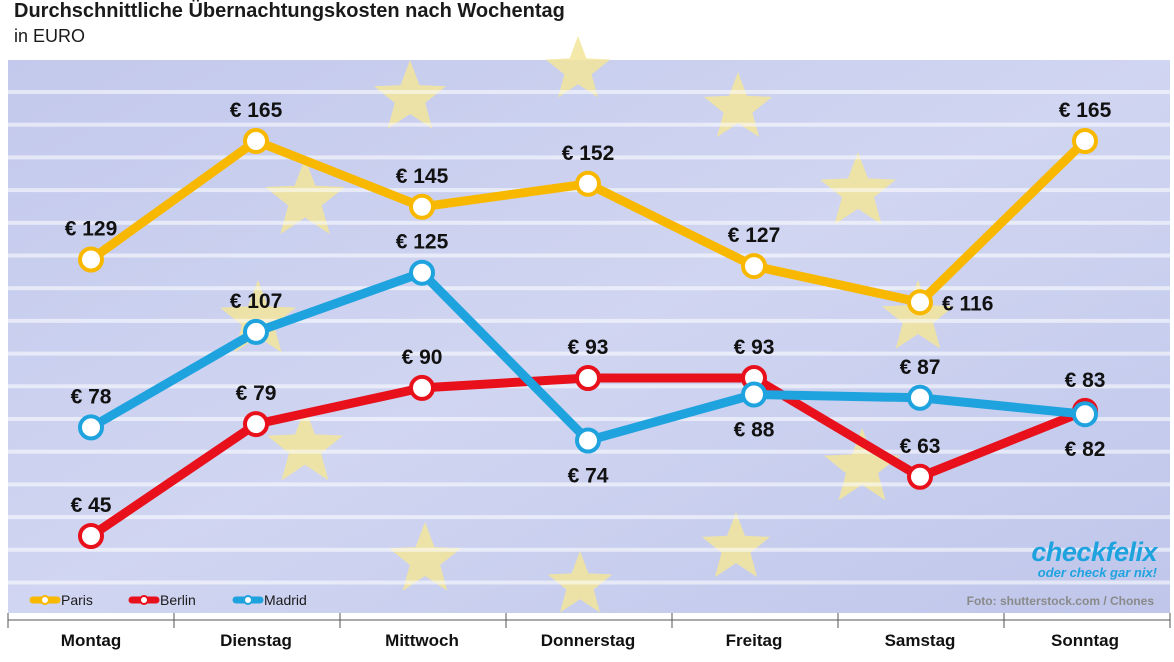  Describe the element at coordinates (91, 259) in the screenshot. I see `point-paris-montag` at that location.